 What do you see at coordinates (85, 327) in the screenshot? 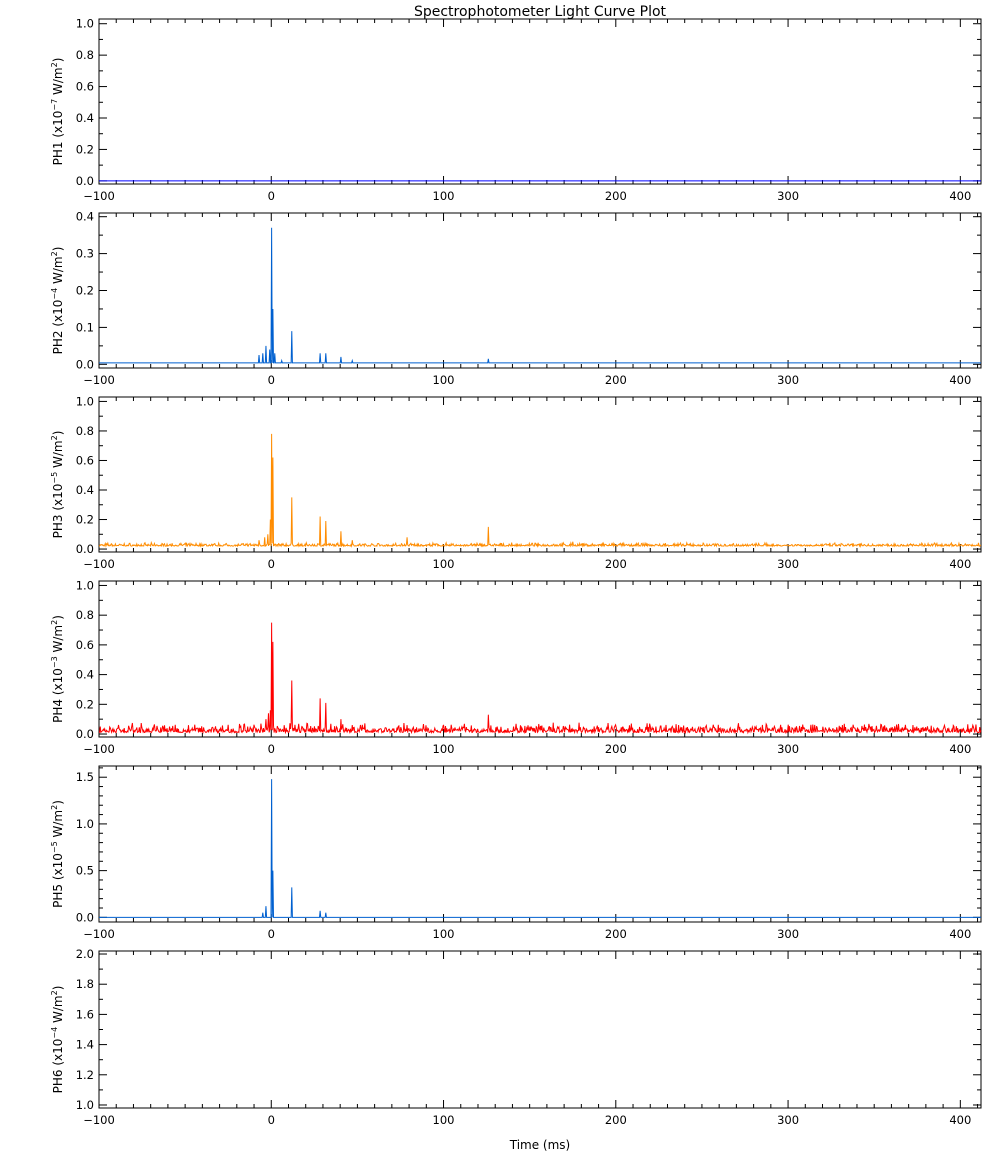
I see `y-tick-label: 0.1` at bounding box center [85, 327].